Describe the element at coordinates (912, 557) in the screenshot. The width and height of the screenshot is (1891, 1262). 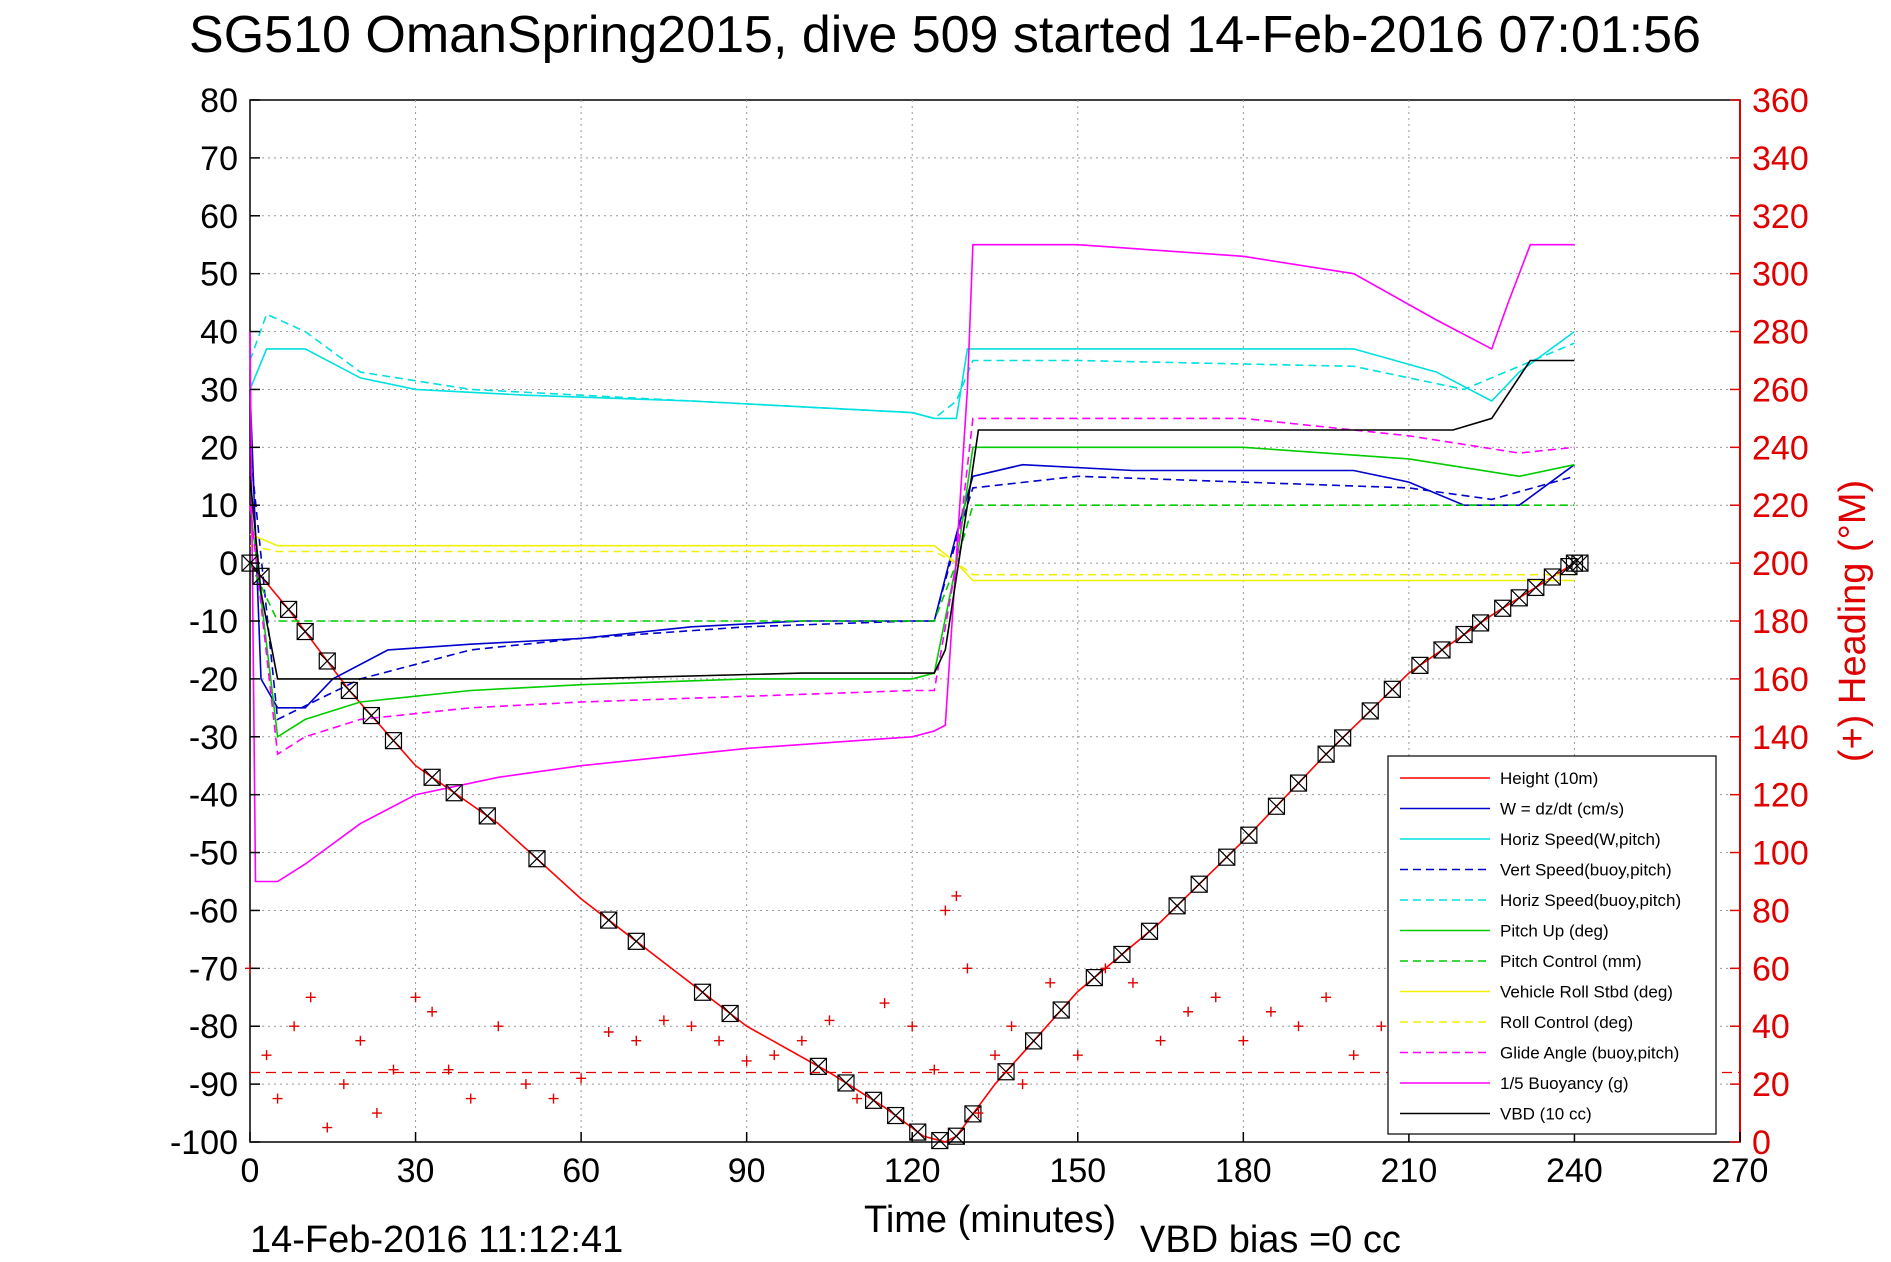
I see `series-line-vehicle-roll-stbd-deg` at that location.